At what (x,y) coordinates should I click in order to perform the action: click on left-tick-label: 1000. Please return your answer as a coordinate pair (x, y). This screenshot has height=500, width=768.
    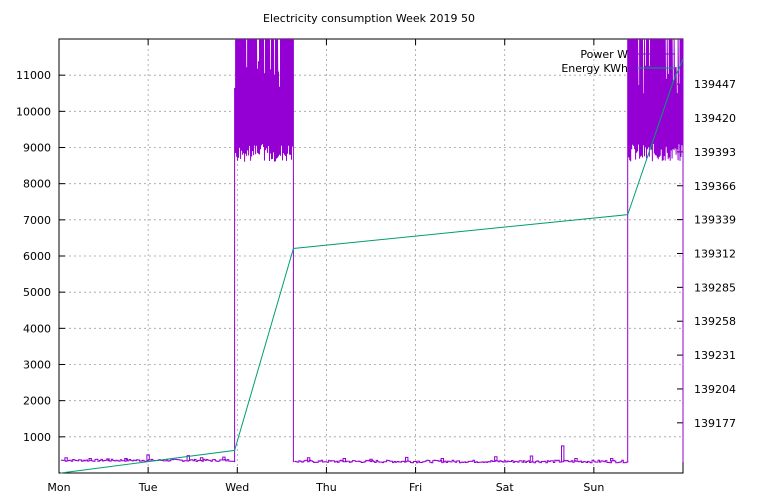
    Looking at the image, I should click on (37, 437).